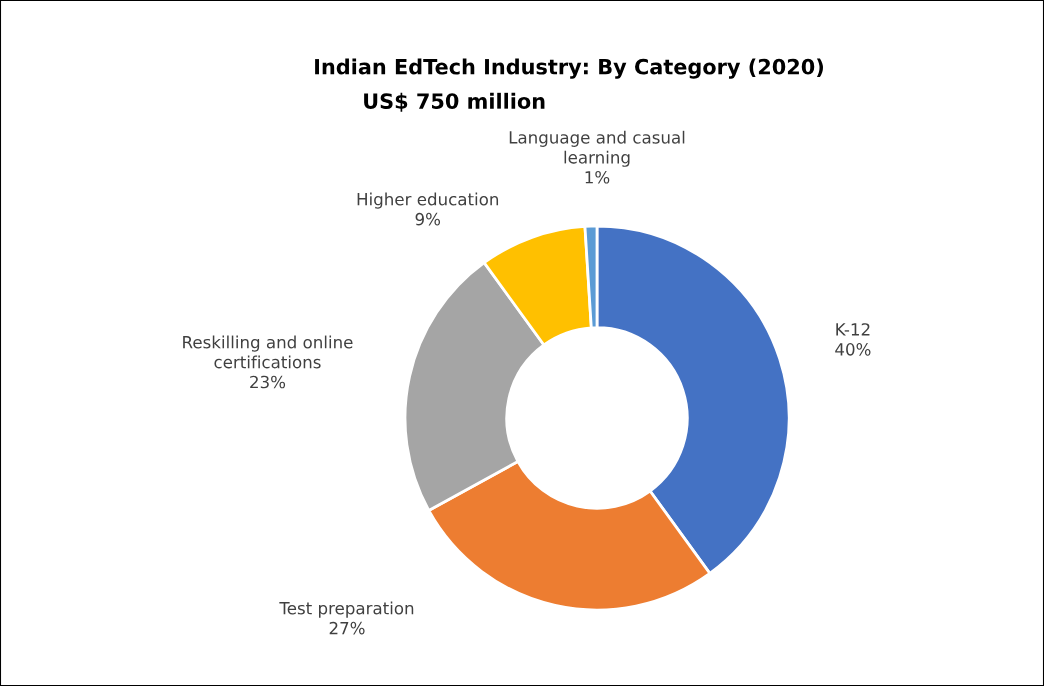 This screenshot has height=686, width=1044. I want to click on slice-label: Language and casual learning, so click(597, 148).